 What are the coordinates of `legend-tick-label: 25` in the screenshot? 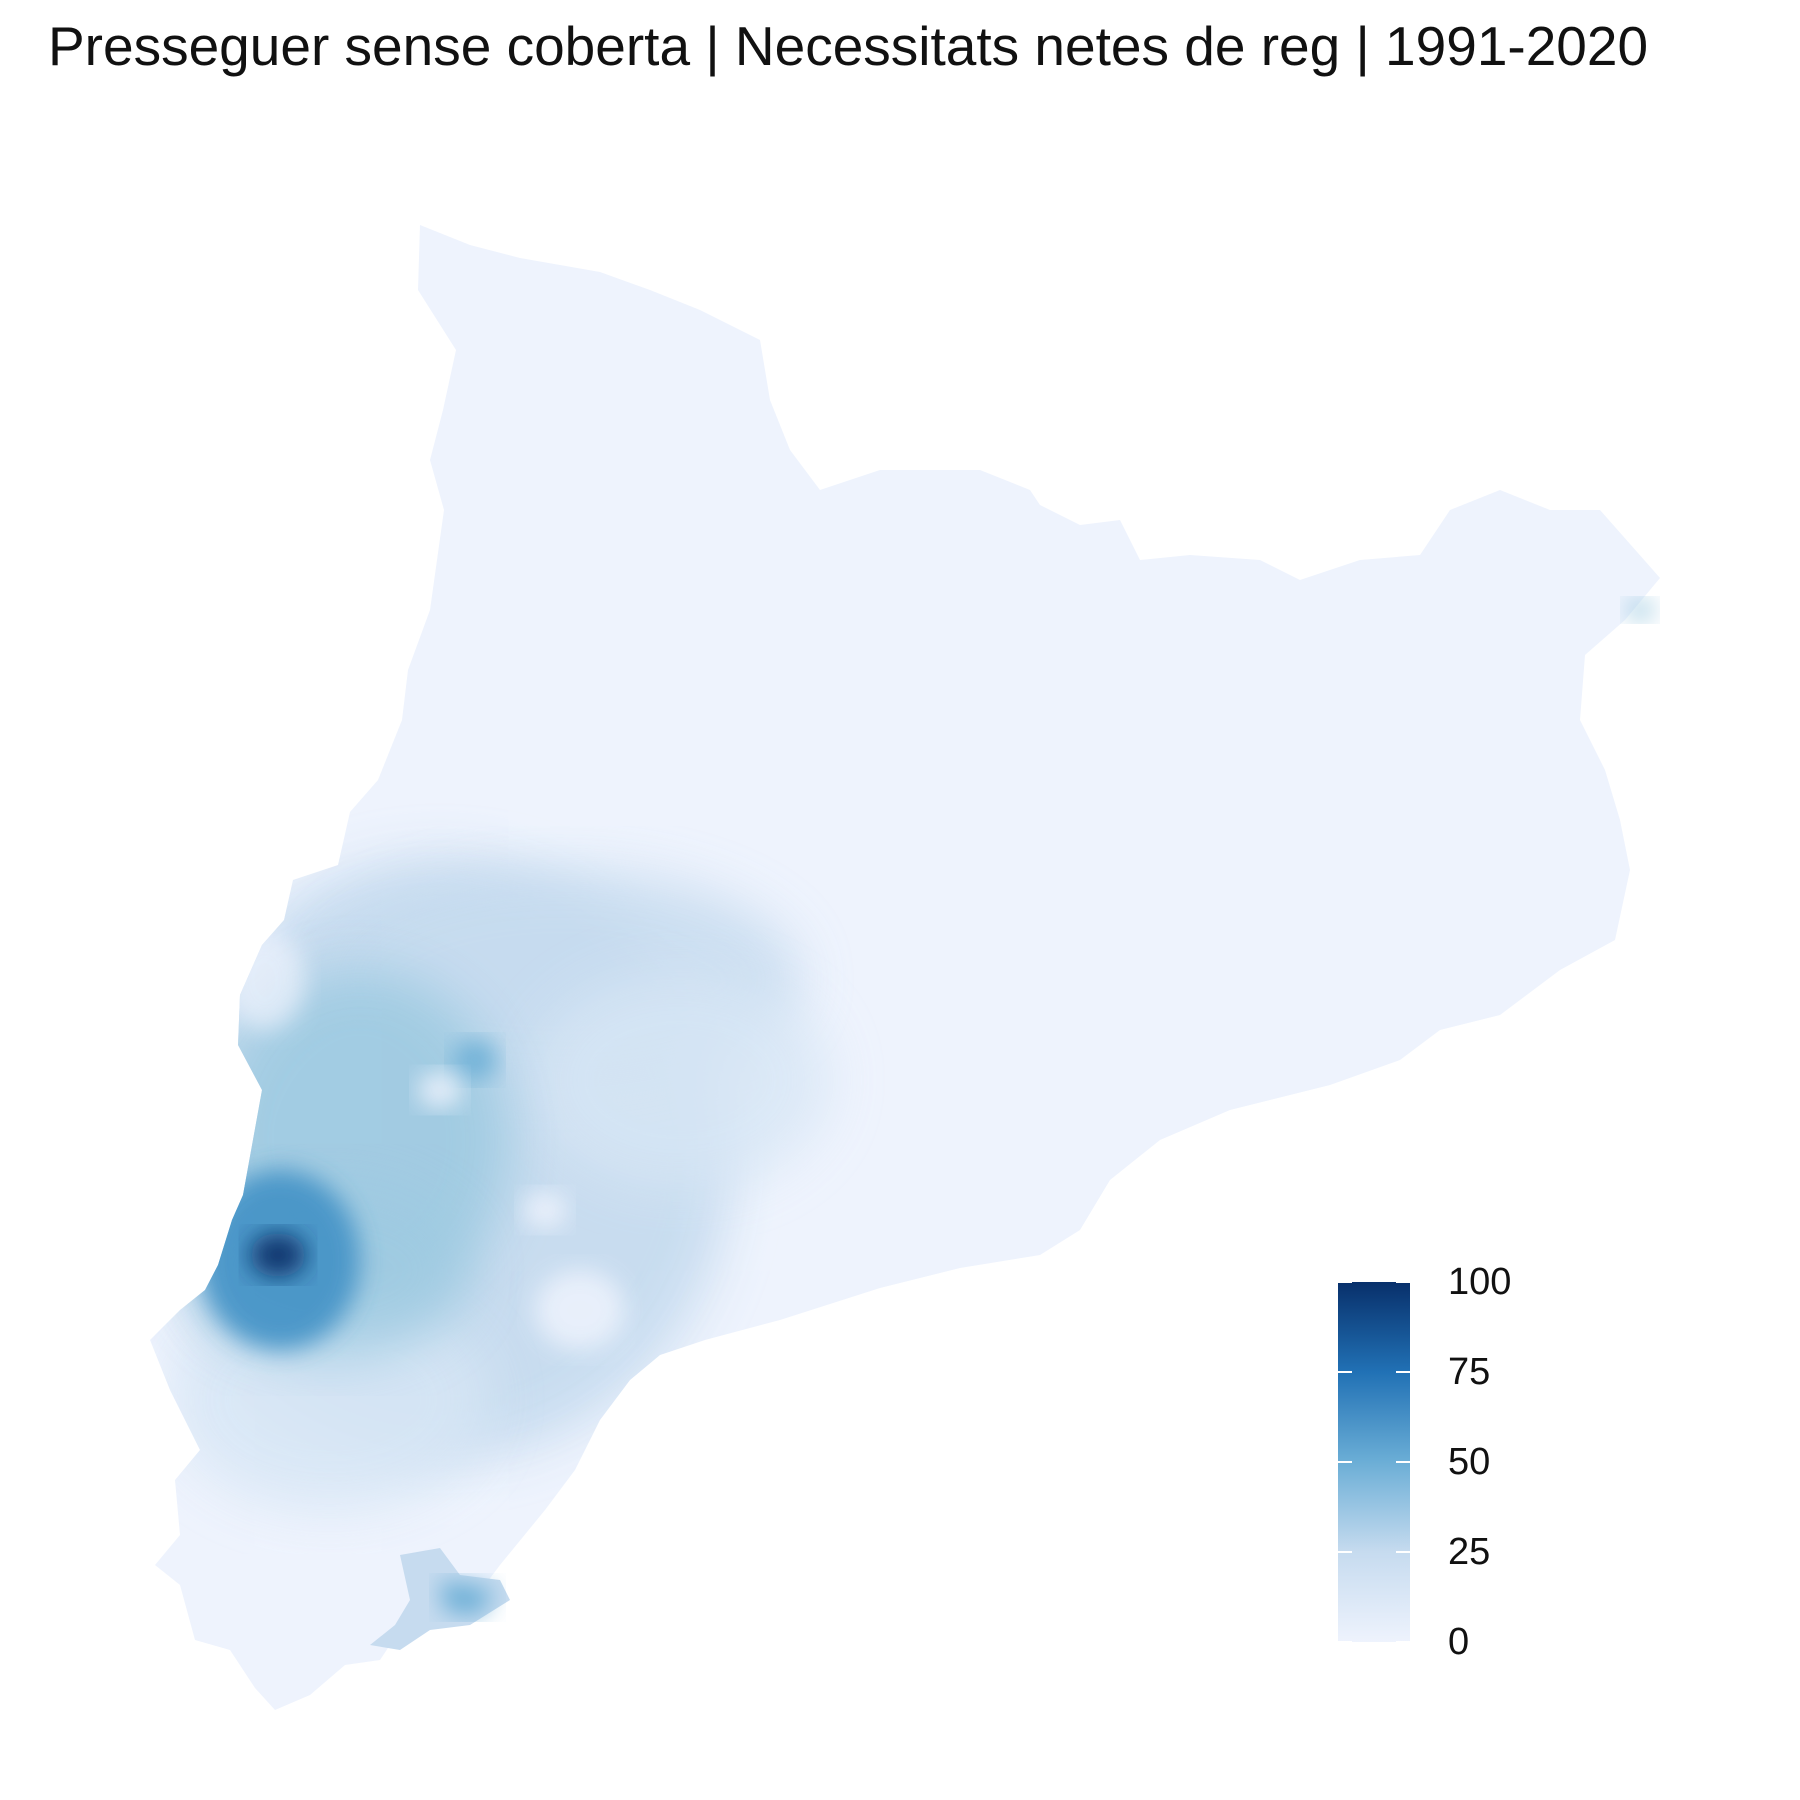 It's located at (1469, 1552).